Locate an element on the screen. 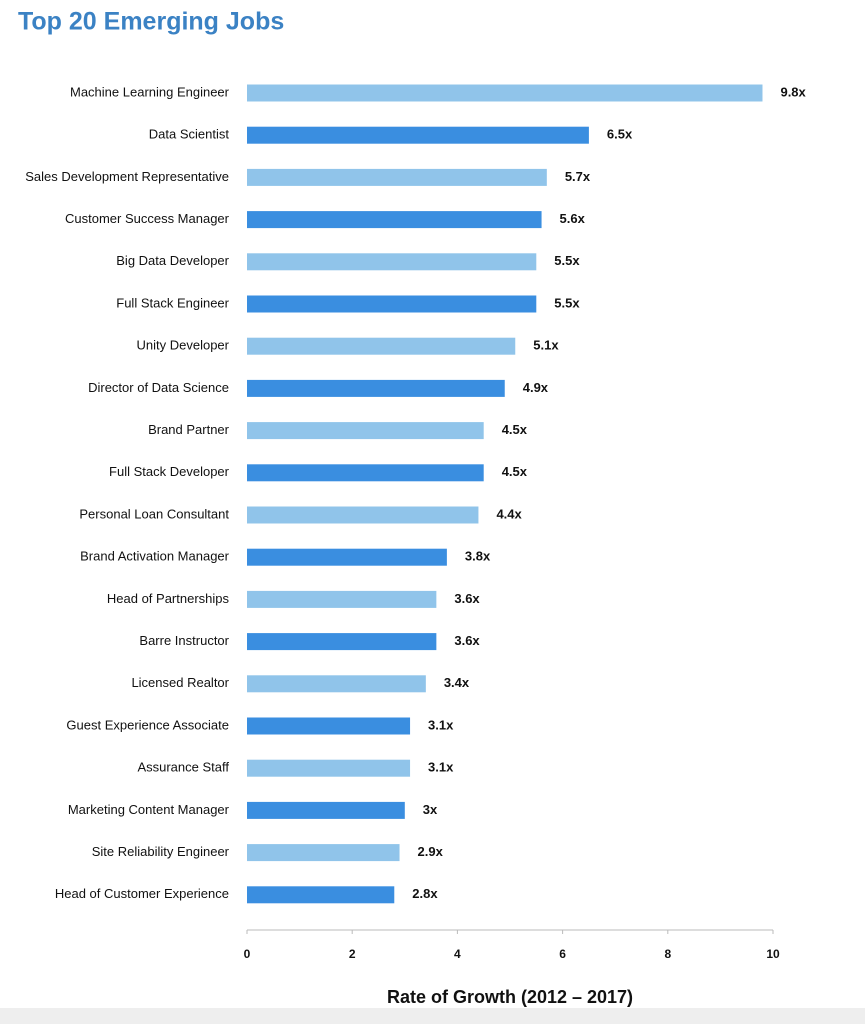 The height and width of the screenshot is (1024, 865). value-label: 4.9x is located at coordinates (536, 387).